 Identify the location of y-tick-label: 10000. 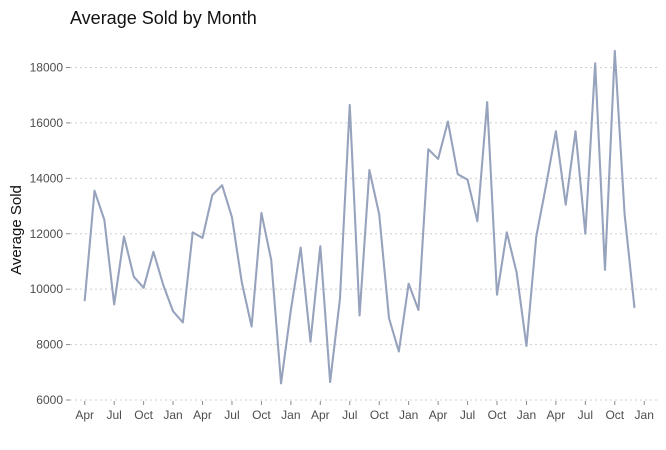
(47, 289).